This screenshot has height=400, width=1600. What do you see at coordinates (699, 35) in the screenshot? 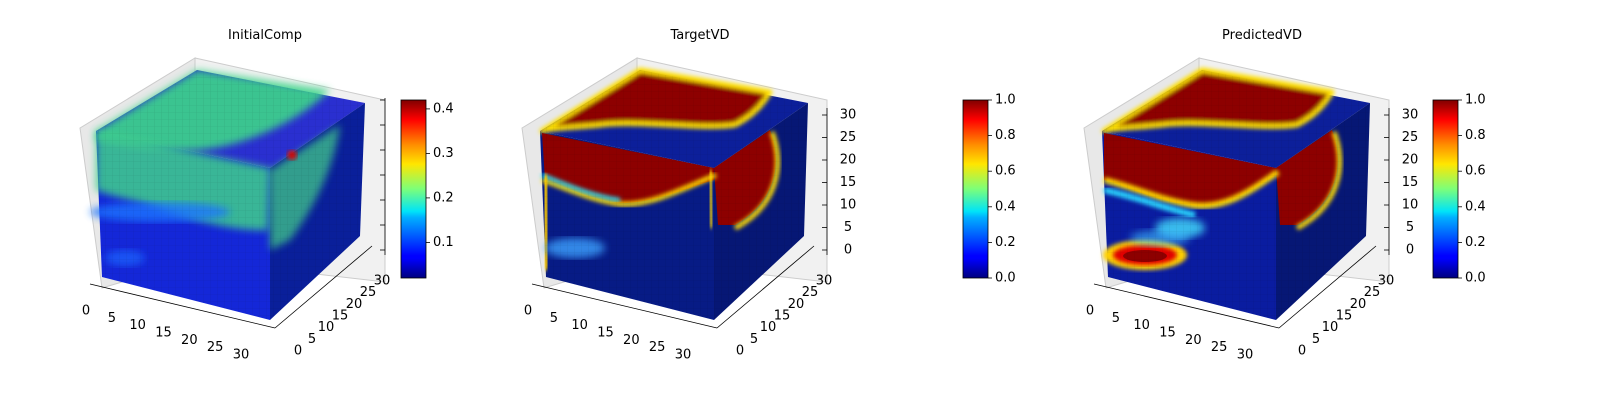
I see `panel-title: TargetVD` at bounding box center [699, 35].